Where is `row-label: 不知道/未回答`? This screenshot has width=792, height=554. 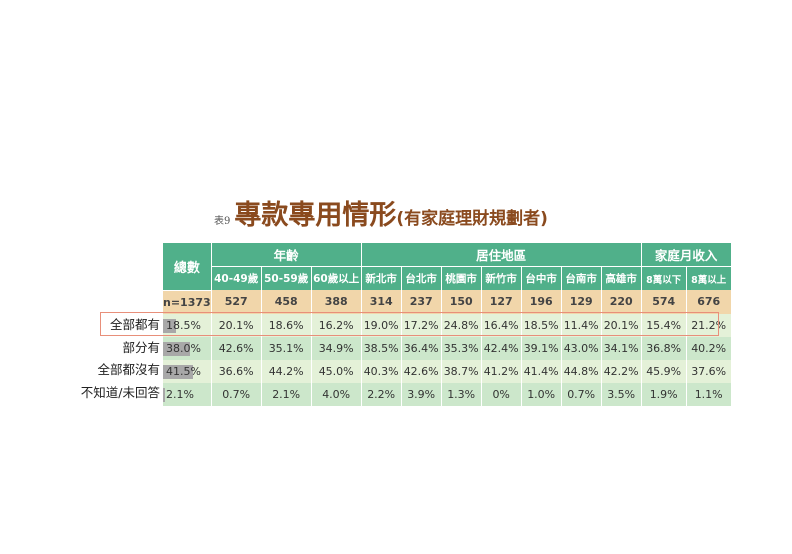
row-label: 不知道/未回答 is located at coordinates (120, 393).